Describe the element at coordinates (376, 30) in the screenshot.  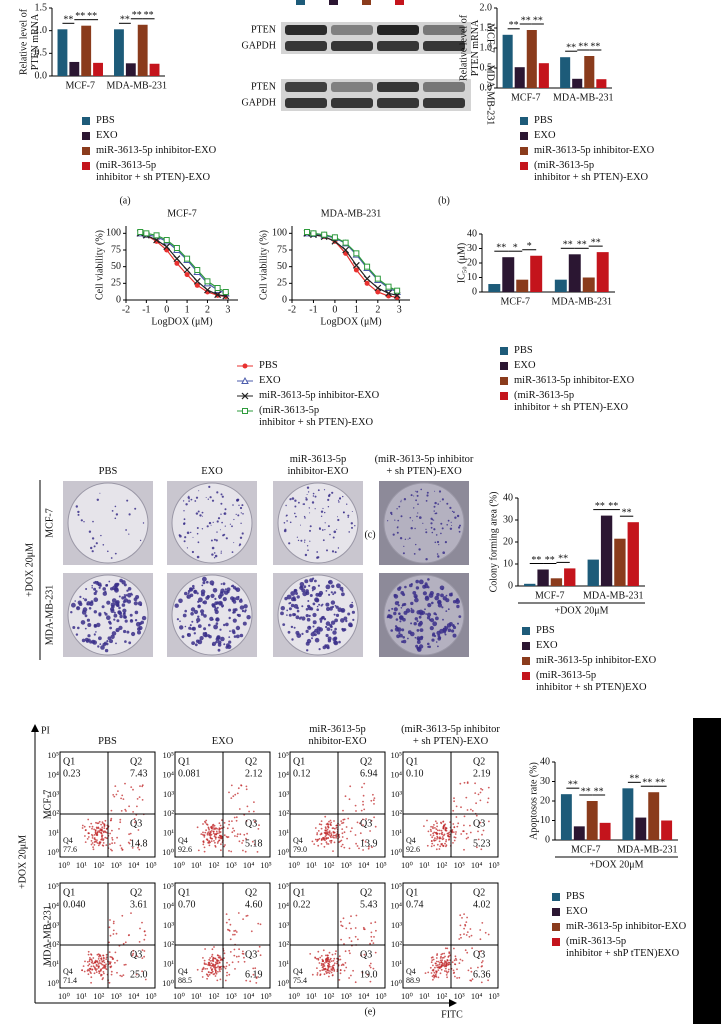
I see `blot-strip` at that location.